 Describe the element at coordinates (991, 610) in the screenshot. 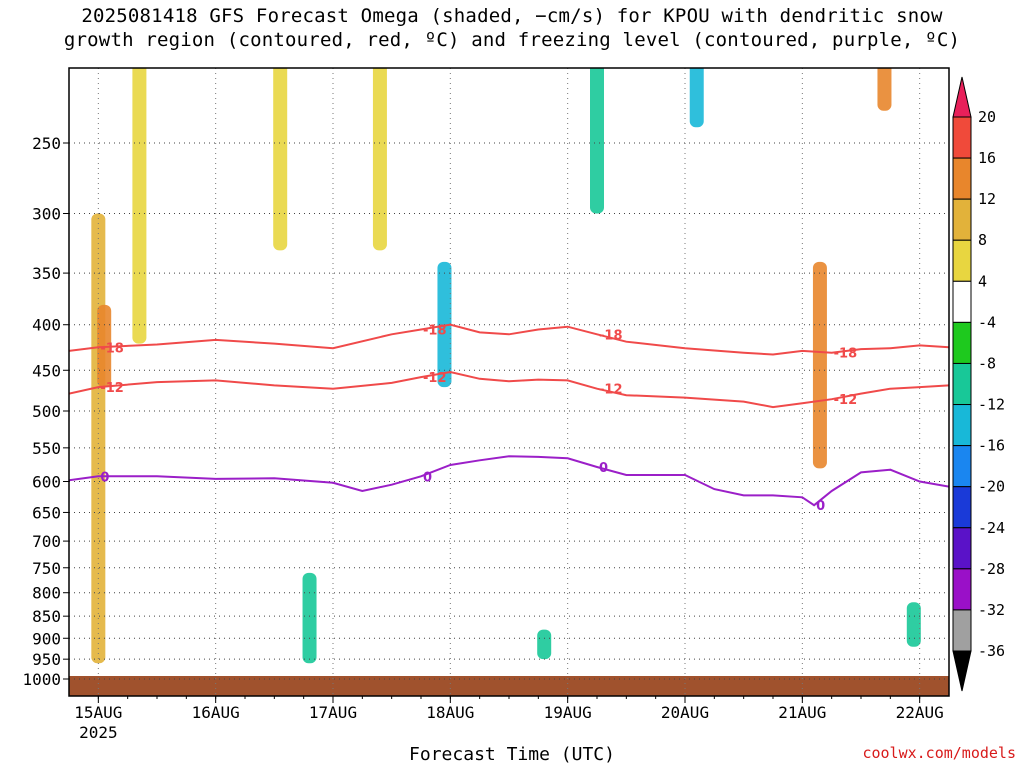

I see `colorbar-label: -32` at that location.